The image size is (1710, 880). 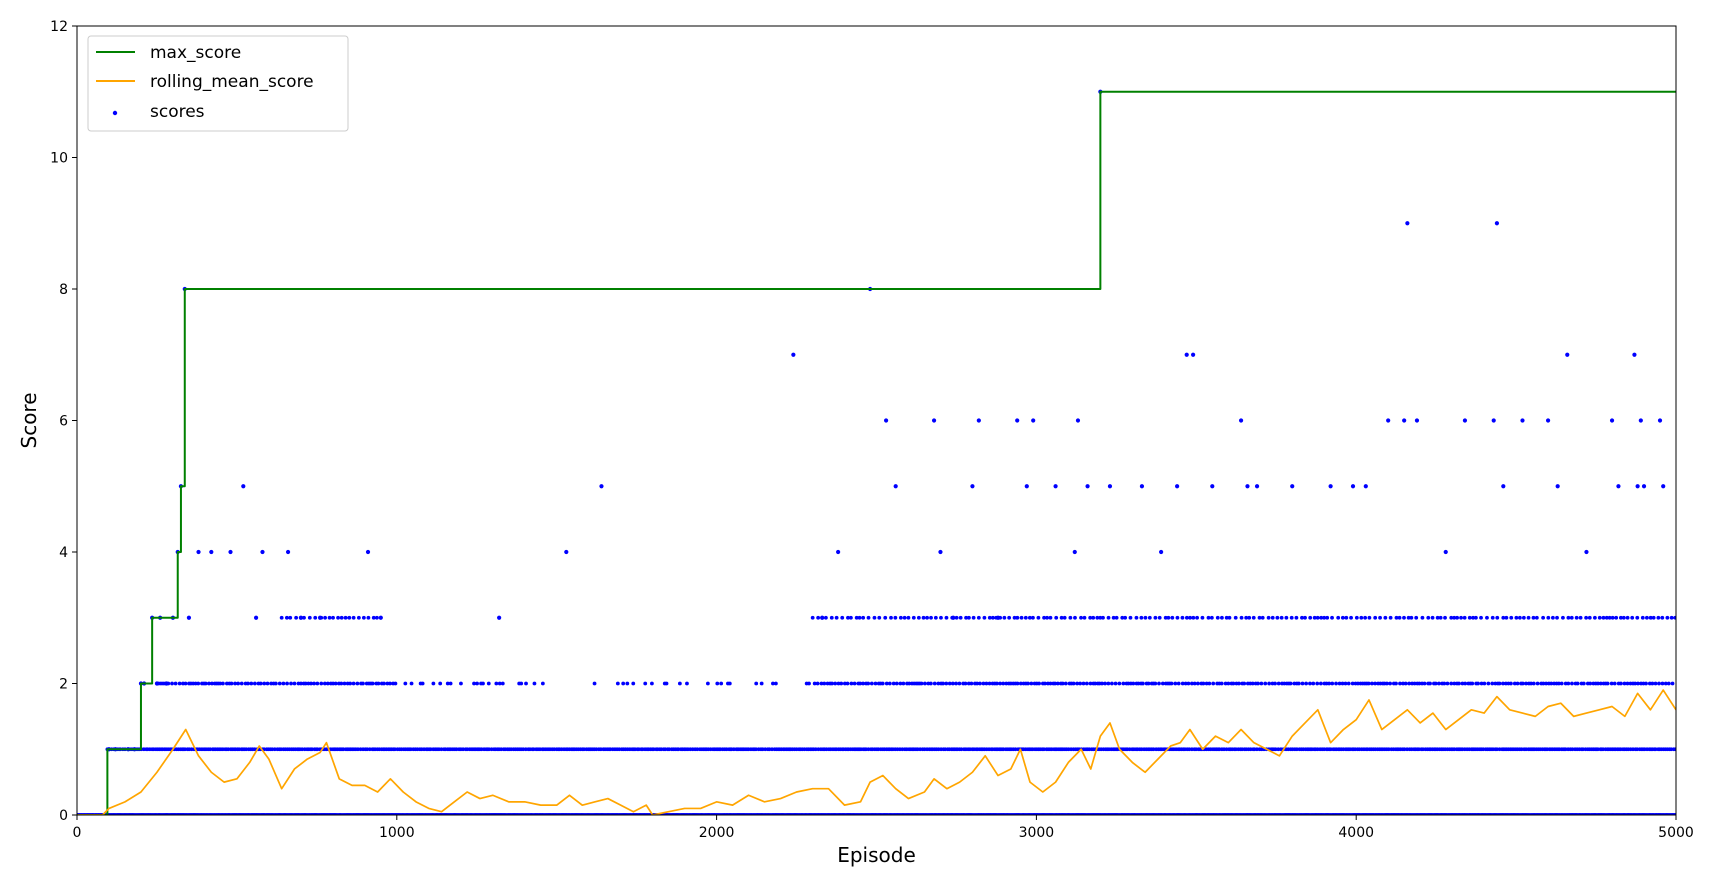 What do you see at coordinates (59, 27) in the screenshot?
I see `y-tick-label: 12` at bounding box center [59, 27].